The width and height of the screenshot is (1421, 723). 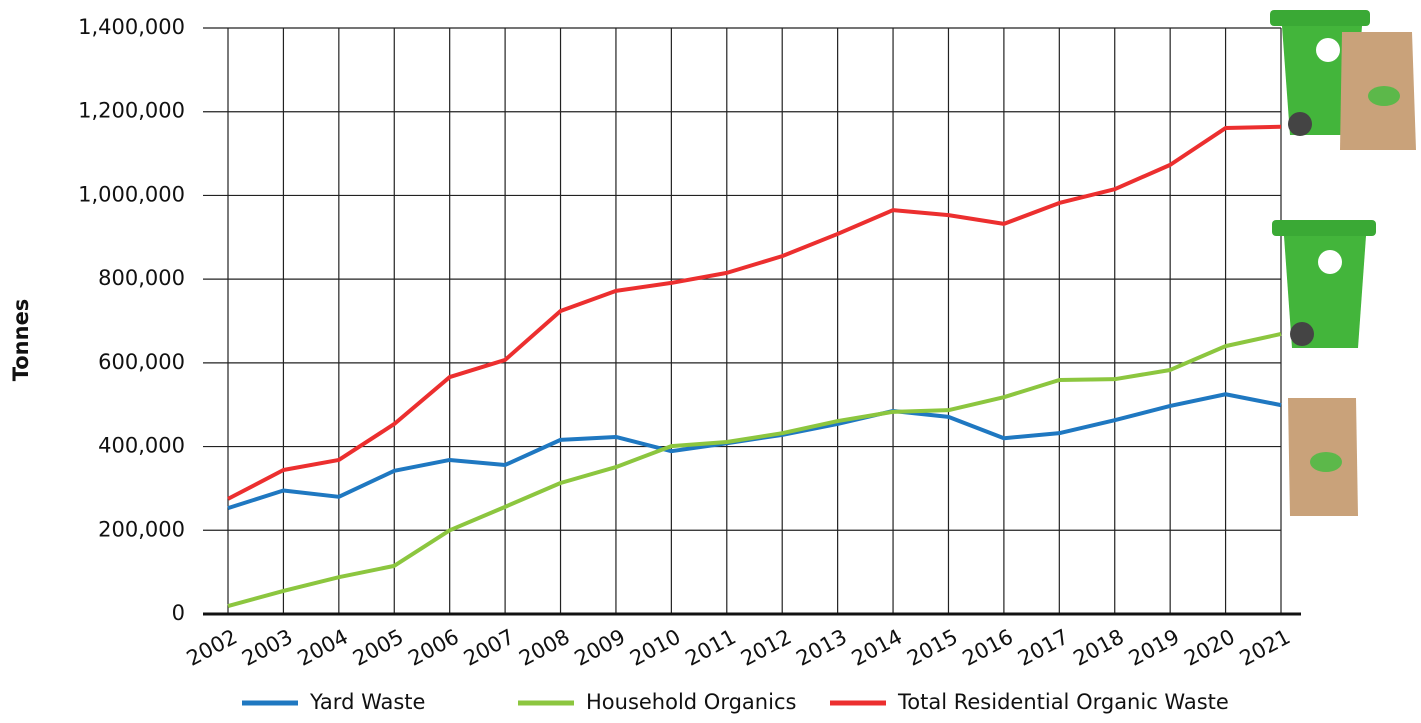 I want to click on x-tick-label: 2014, so click(x=877, y=648).